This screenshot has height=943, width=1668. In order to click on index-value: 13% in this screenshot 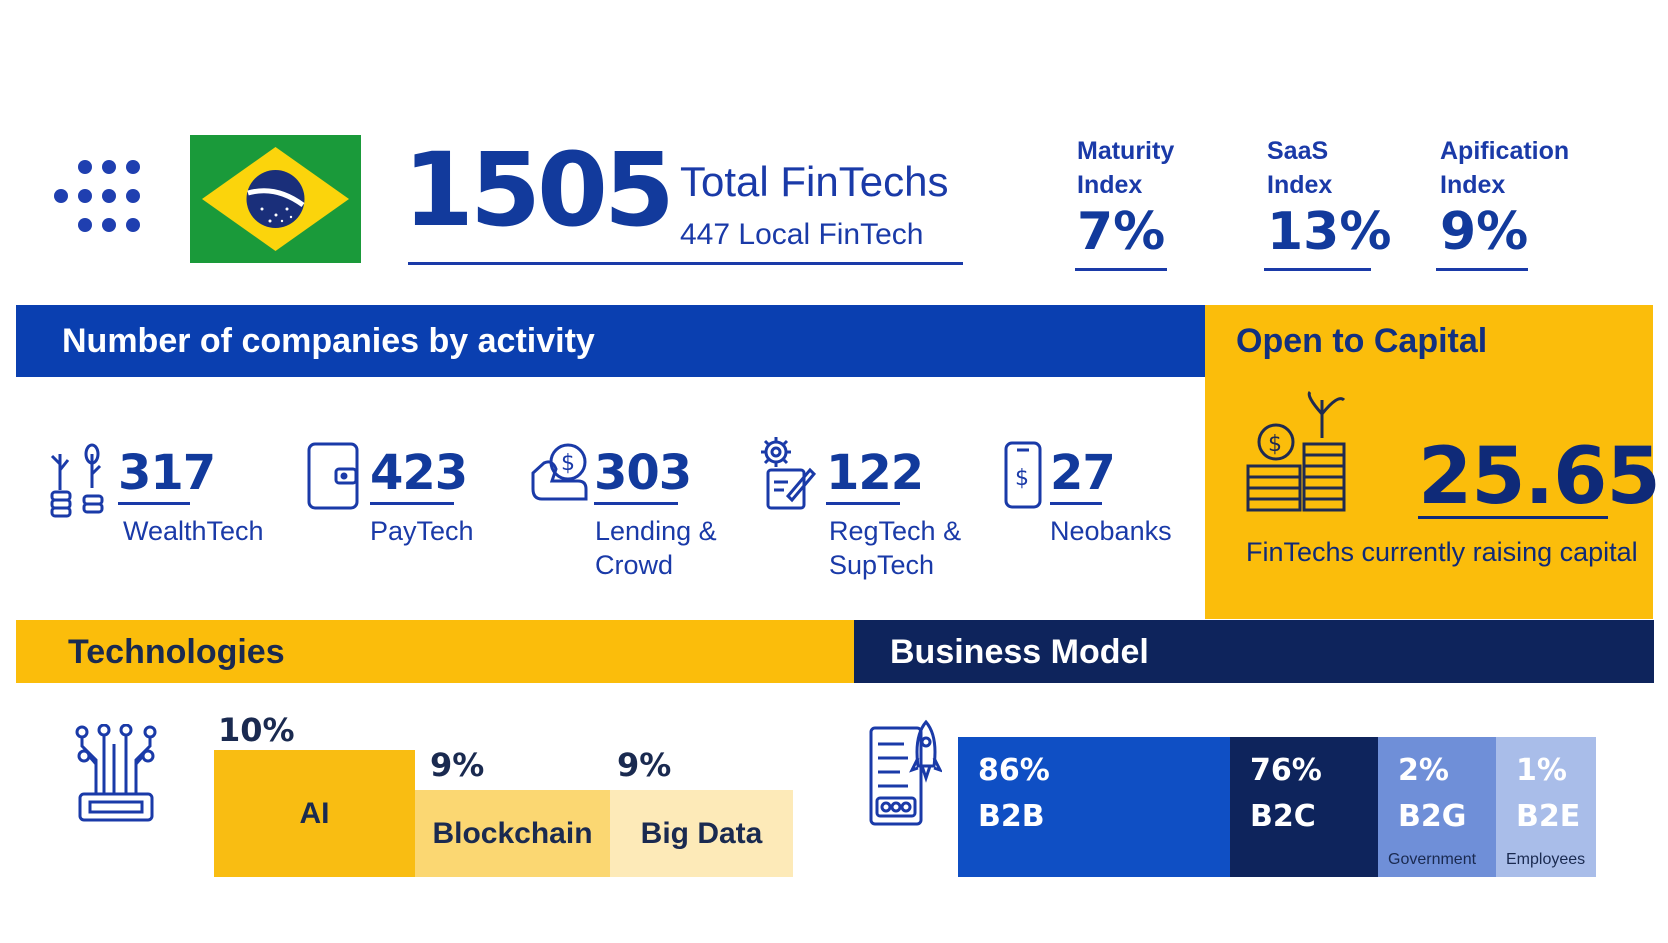, I will do `click(1329, 232)`.